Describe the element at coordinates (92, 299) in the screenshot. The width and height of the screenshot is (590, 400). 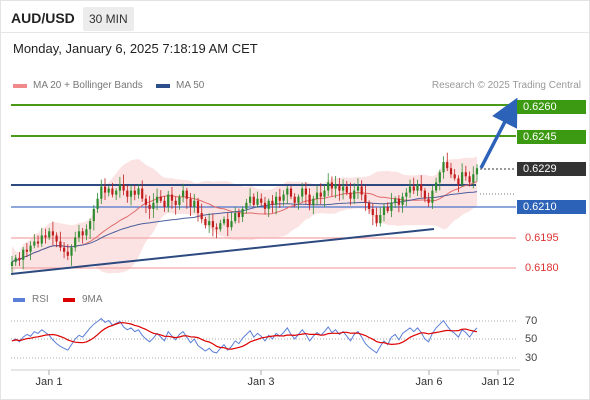
I see `legend-rsi-ma9-label: 9MA` at that location.